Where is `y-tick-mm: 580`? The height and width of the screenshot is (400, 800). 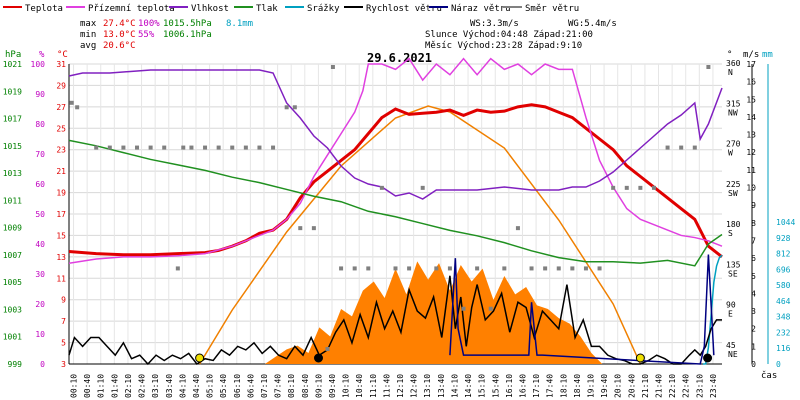
y-tick-mm: 580 is located at coordinates (783, 285).